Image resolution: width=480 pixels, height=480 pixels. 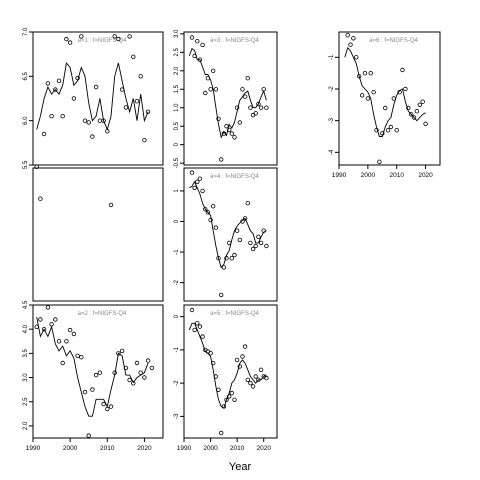 What do you see at coordinates (177, 125) in the screenshot?
I see `y-tick-label: 0.5` at bounding box center [177, 125].